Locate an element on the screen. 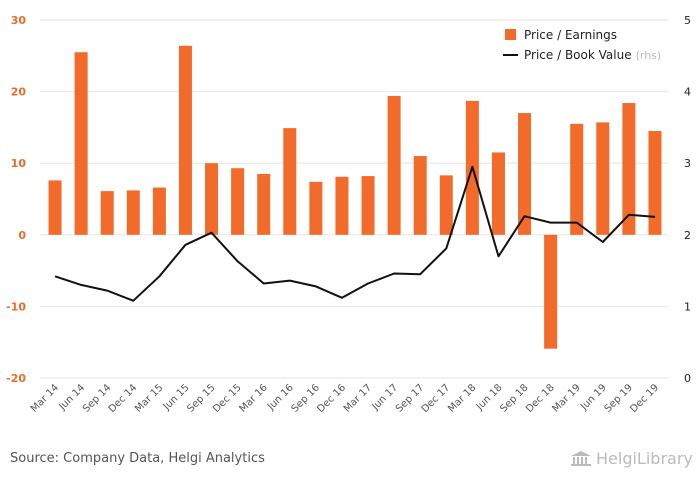  x-tick-label: Dec 18 is located at coordinates (540, 398).